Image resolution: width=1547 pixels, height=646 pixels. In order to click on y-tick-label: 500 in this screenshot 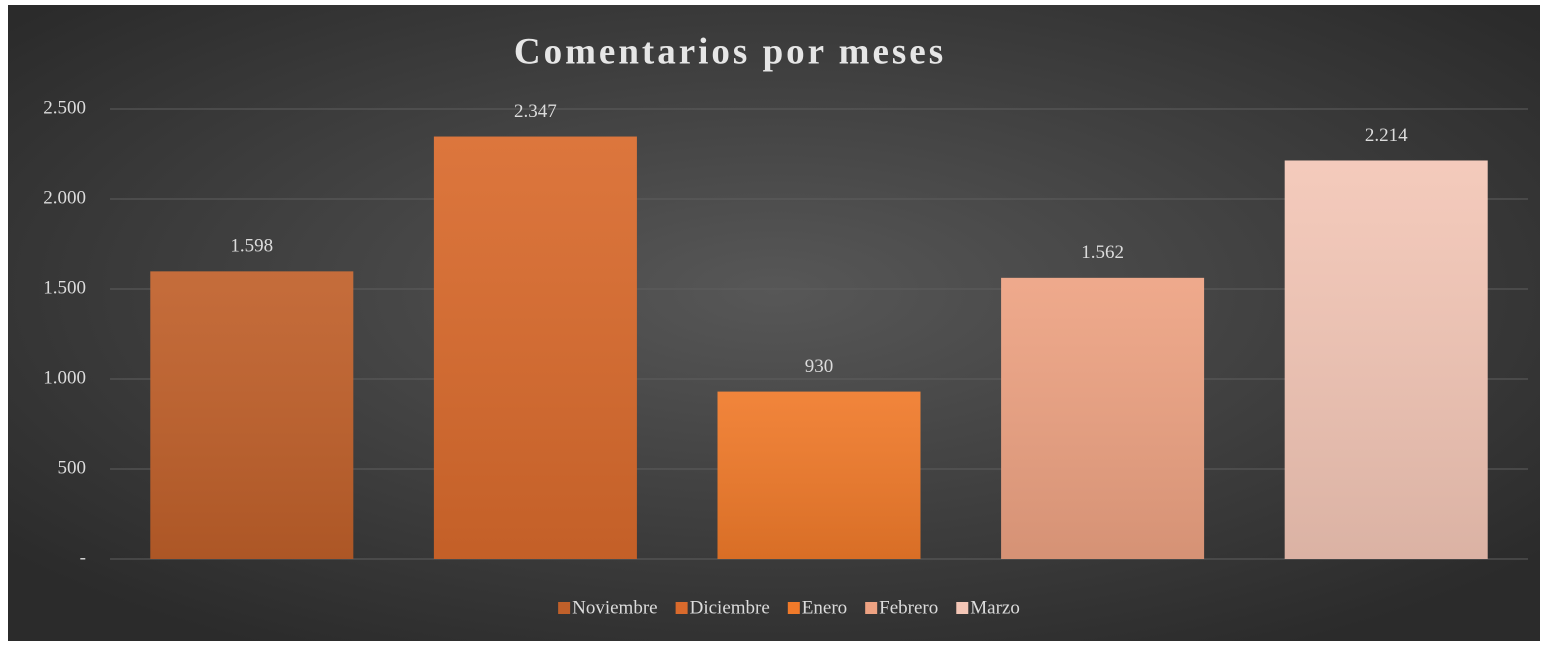, I will do `click(72, 467)`.